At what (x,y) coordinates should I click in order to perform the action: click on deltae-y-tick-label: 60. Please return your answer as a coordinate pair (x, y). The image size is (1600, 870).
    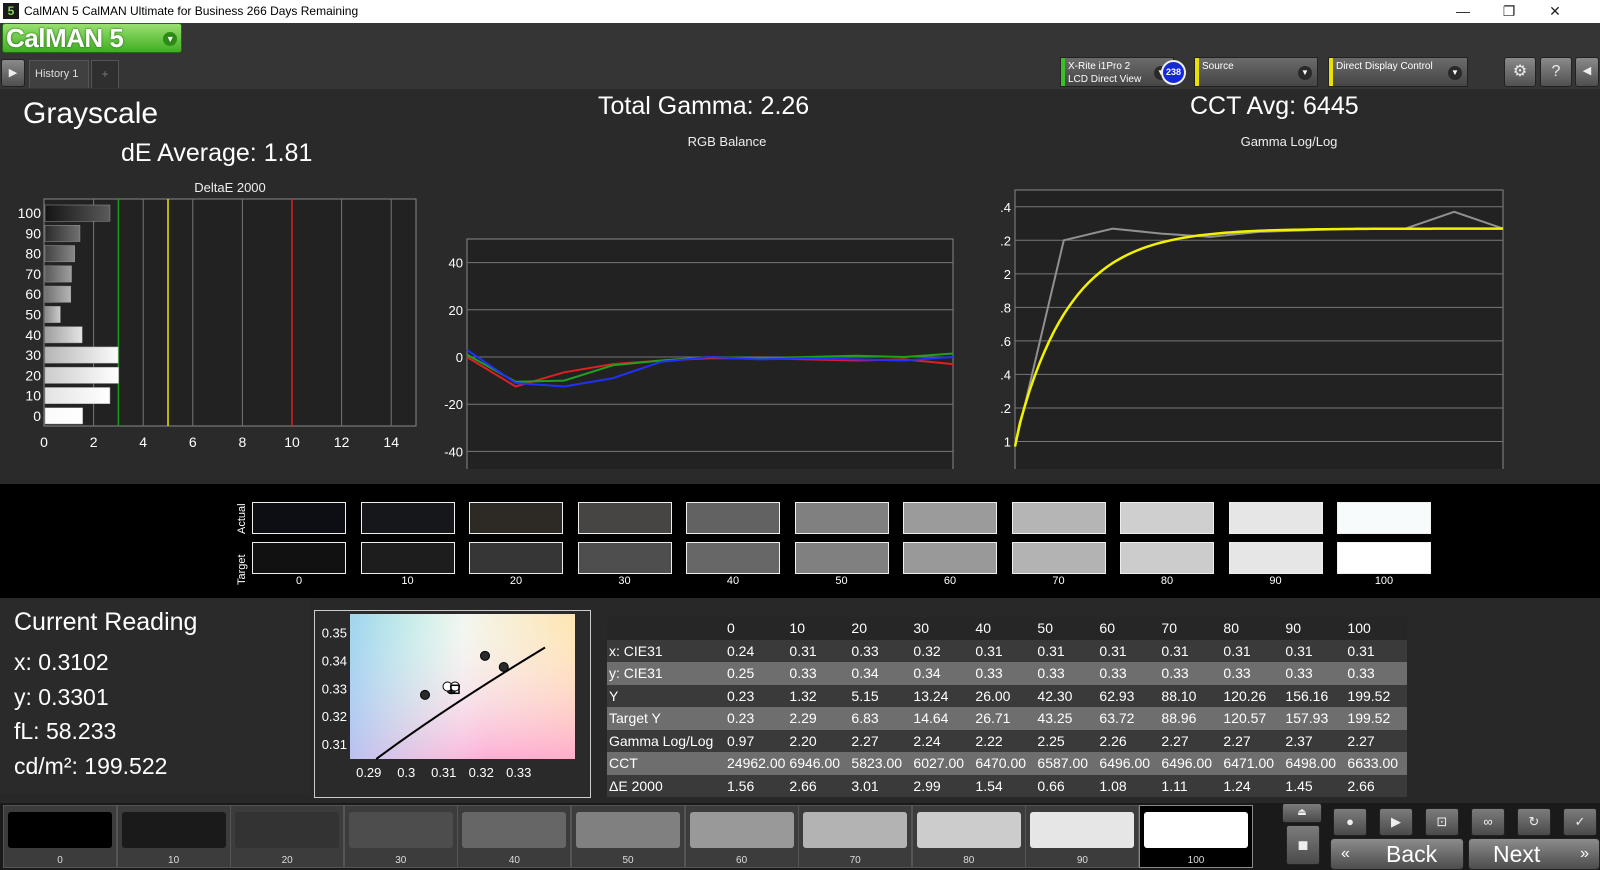
    Looking at the image, I should click on (33, 294).